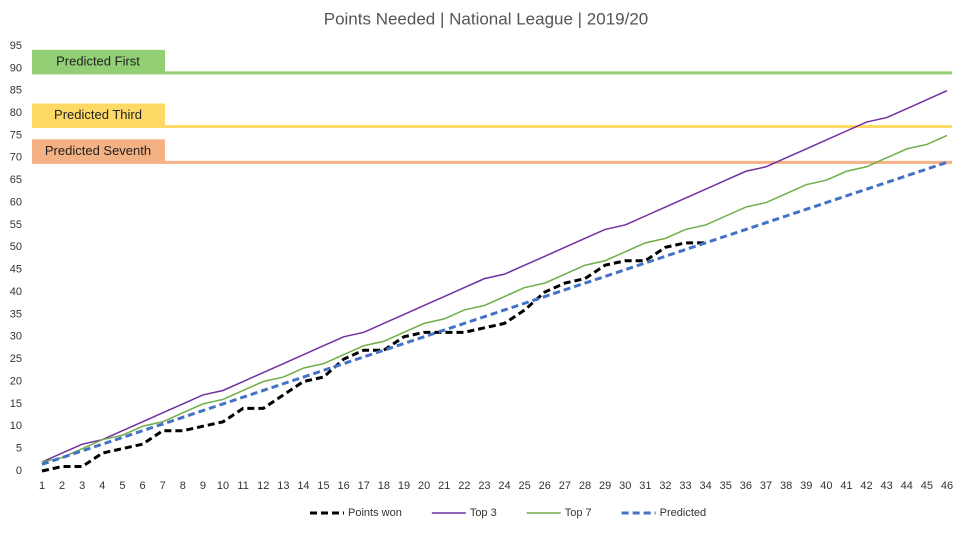  What do you see at coordinates (375, 513) in the screenshot?
I see `legend-label: Points won` at bounding box center [375, 513].